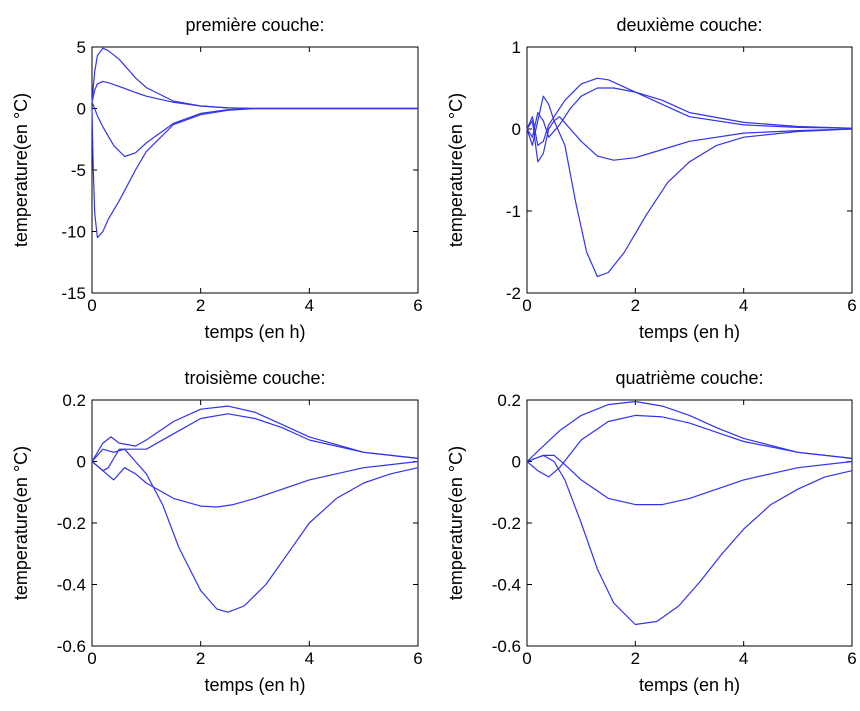  What do you see at coordinates (689, 25) in the screenshot?
I see `chart-title: deuxième couche:` at bounding box center [689, 25].